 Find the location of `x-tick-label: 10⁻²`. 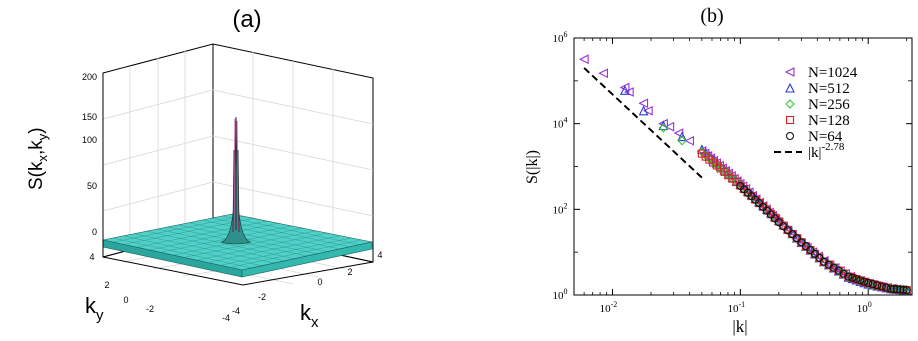

x-tick-label: 10⁻² is located at coordinates (609, 307).